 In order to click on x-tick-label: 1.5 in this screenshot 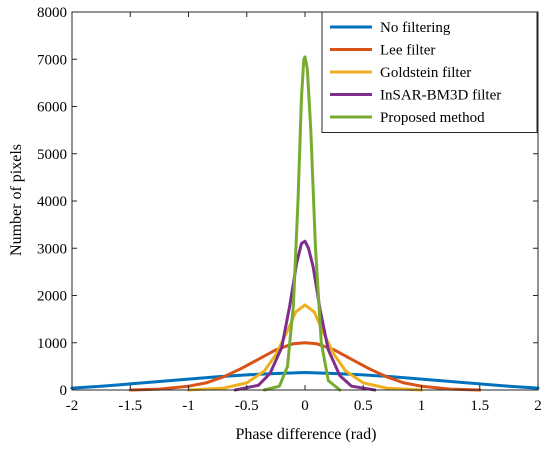, I will do `click(479, 406)`.